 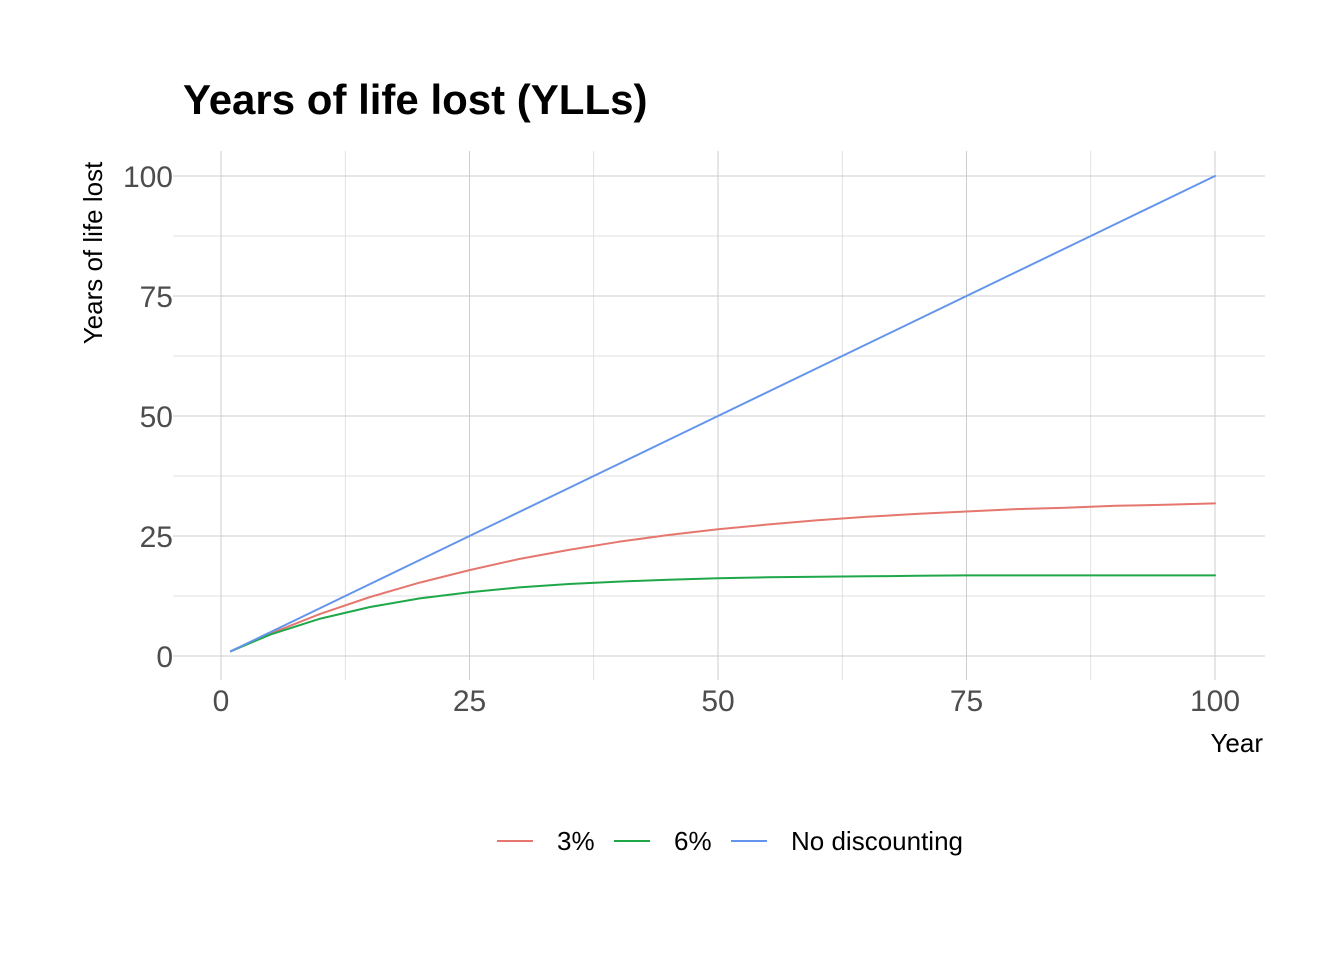 I want to click on legend: 3% 6% No discounting, so click(x=730, y=841).